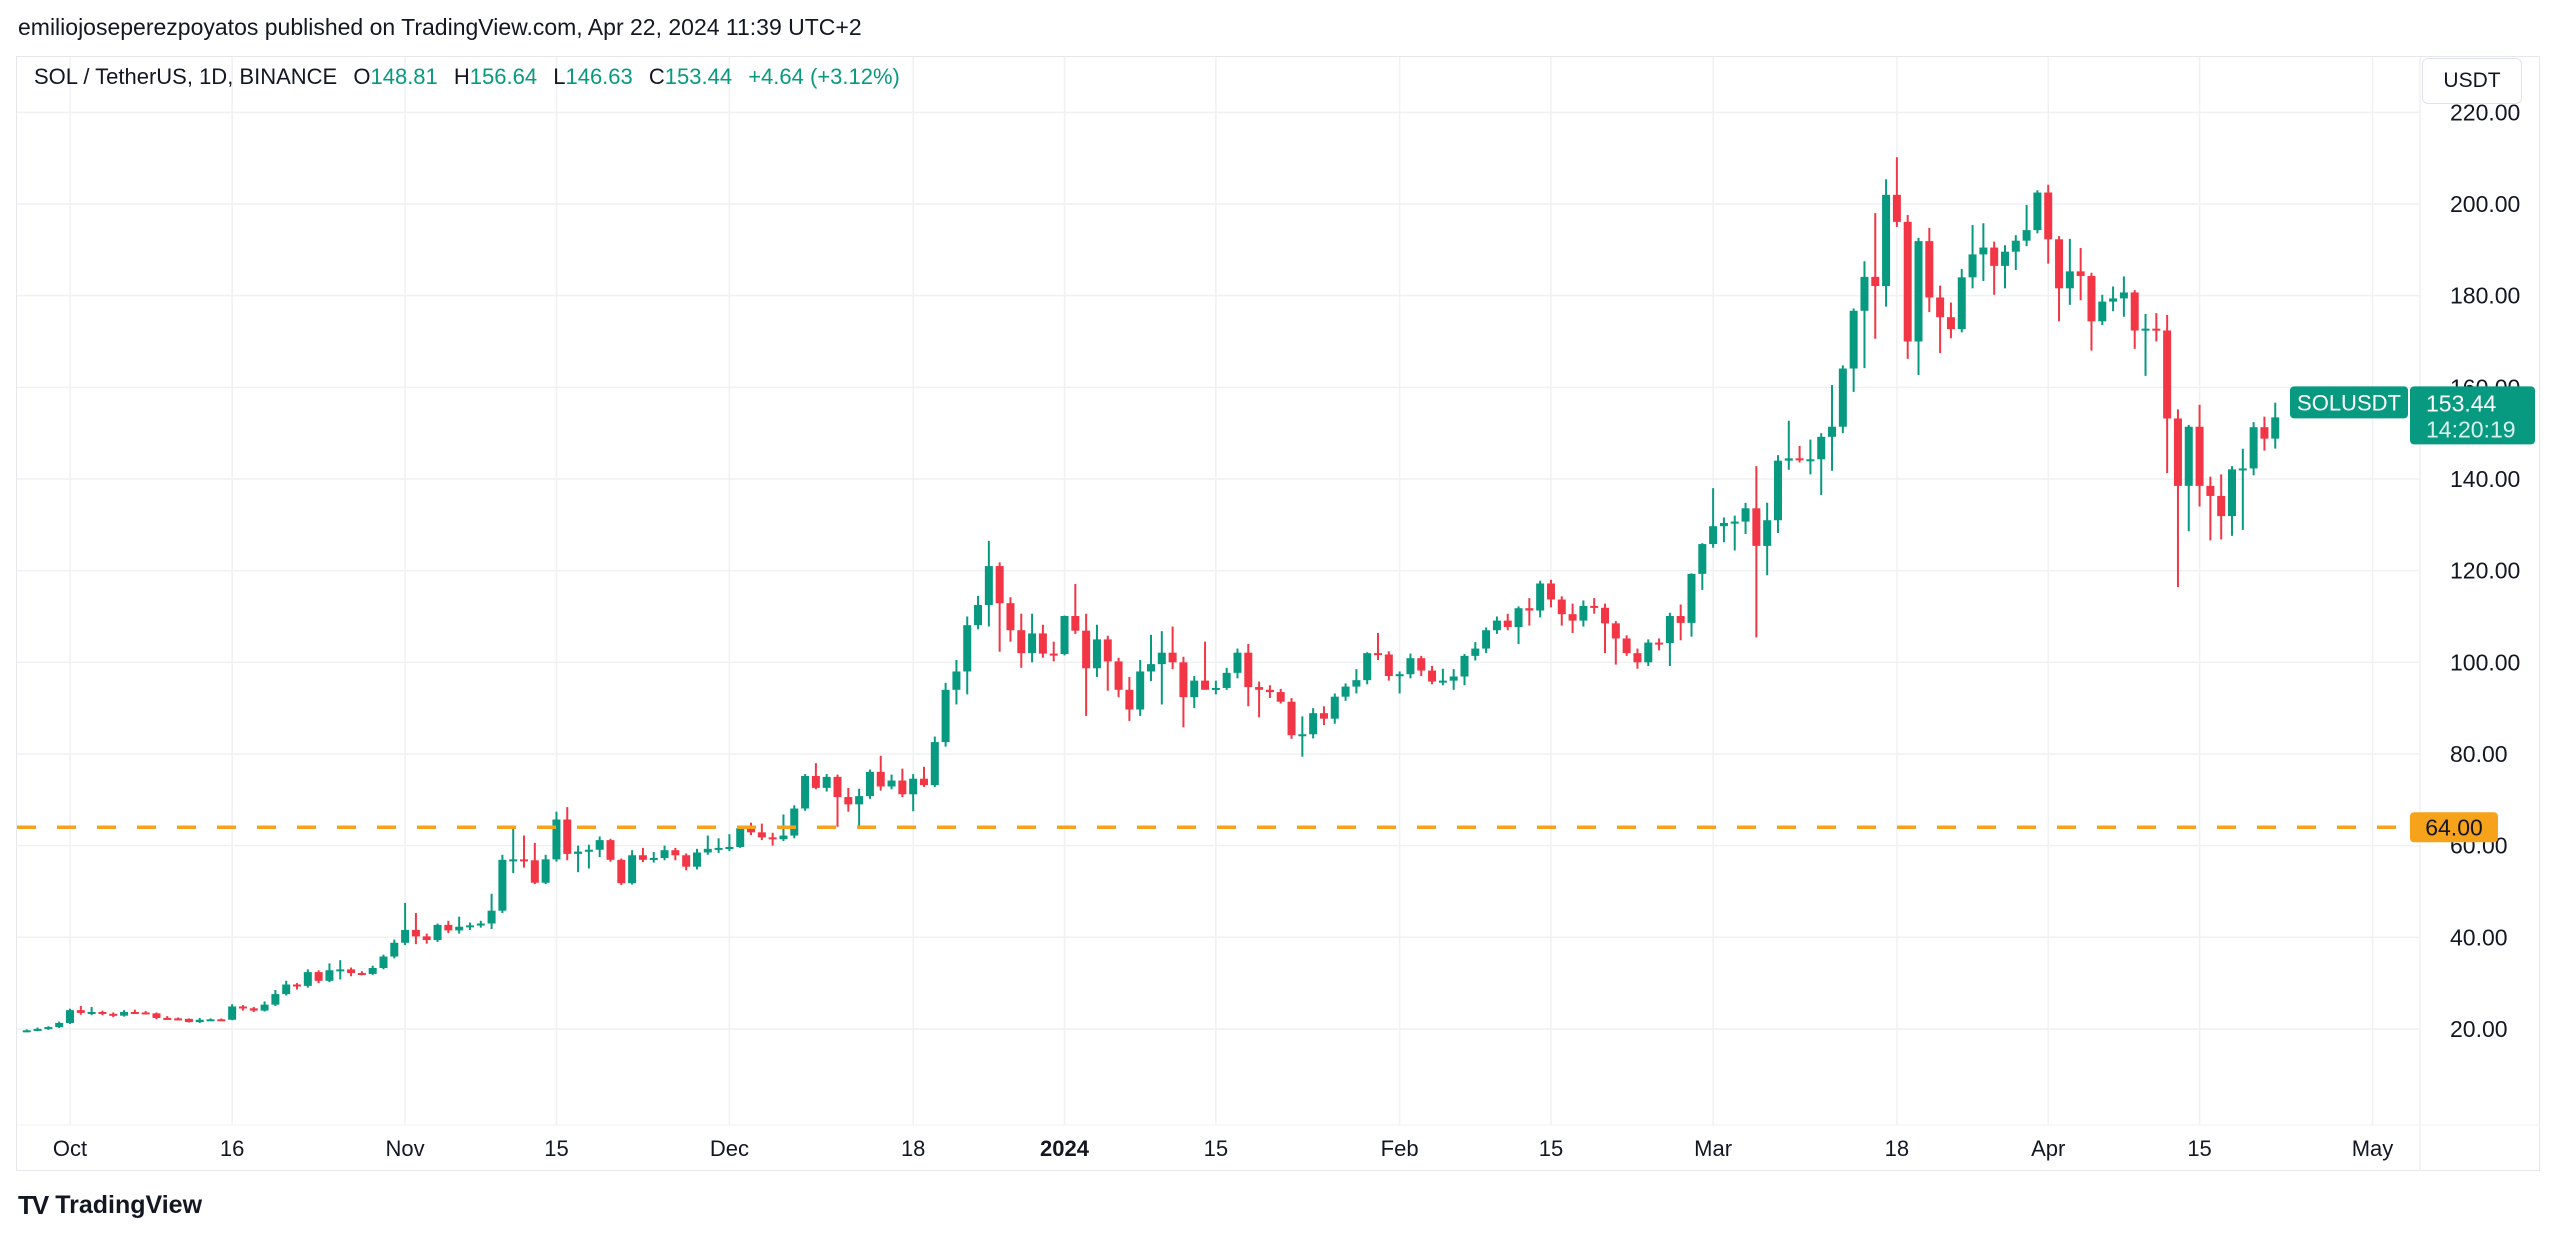 Image resolution: width=2560 pixels, height=1237 pixels. Describe the element at coordinates (110, 1205) in the screenshot. I see `tradingview-brand: TV TradingView` at that location.